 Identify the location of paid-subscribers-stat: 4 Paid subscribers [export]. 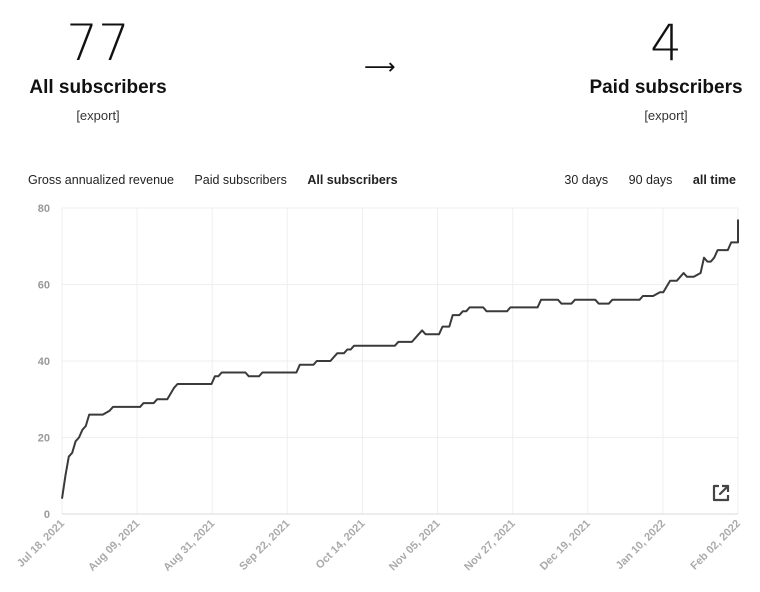
(666, 68).